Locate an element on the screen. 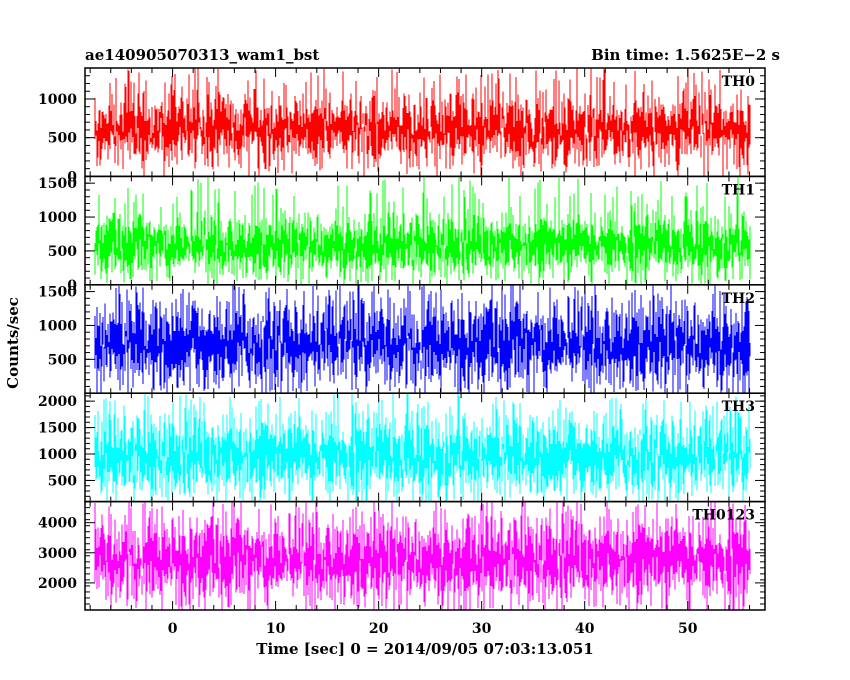 This screenshot has height=680, width=850. x-tick-label: 0 is located at coordinates (173, 629).